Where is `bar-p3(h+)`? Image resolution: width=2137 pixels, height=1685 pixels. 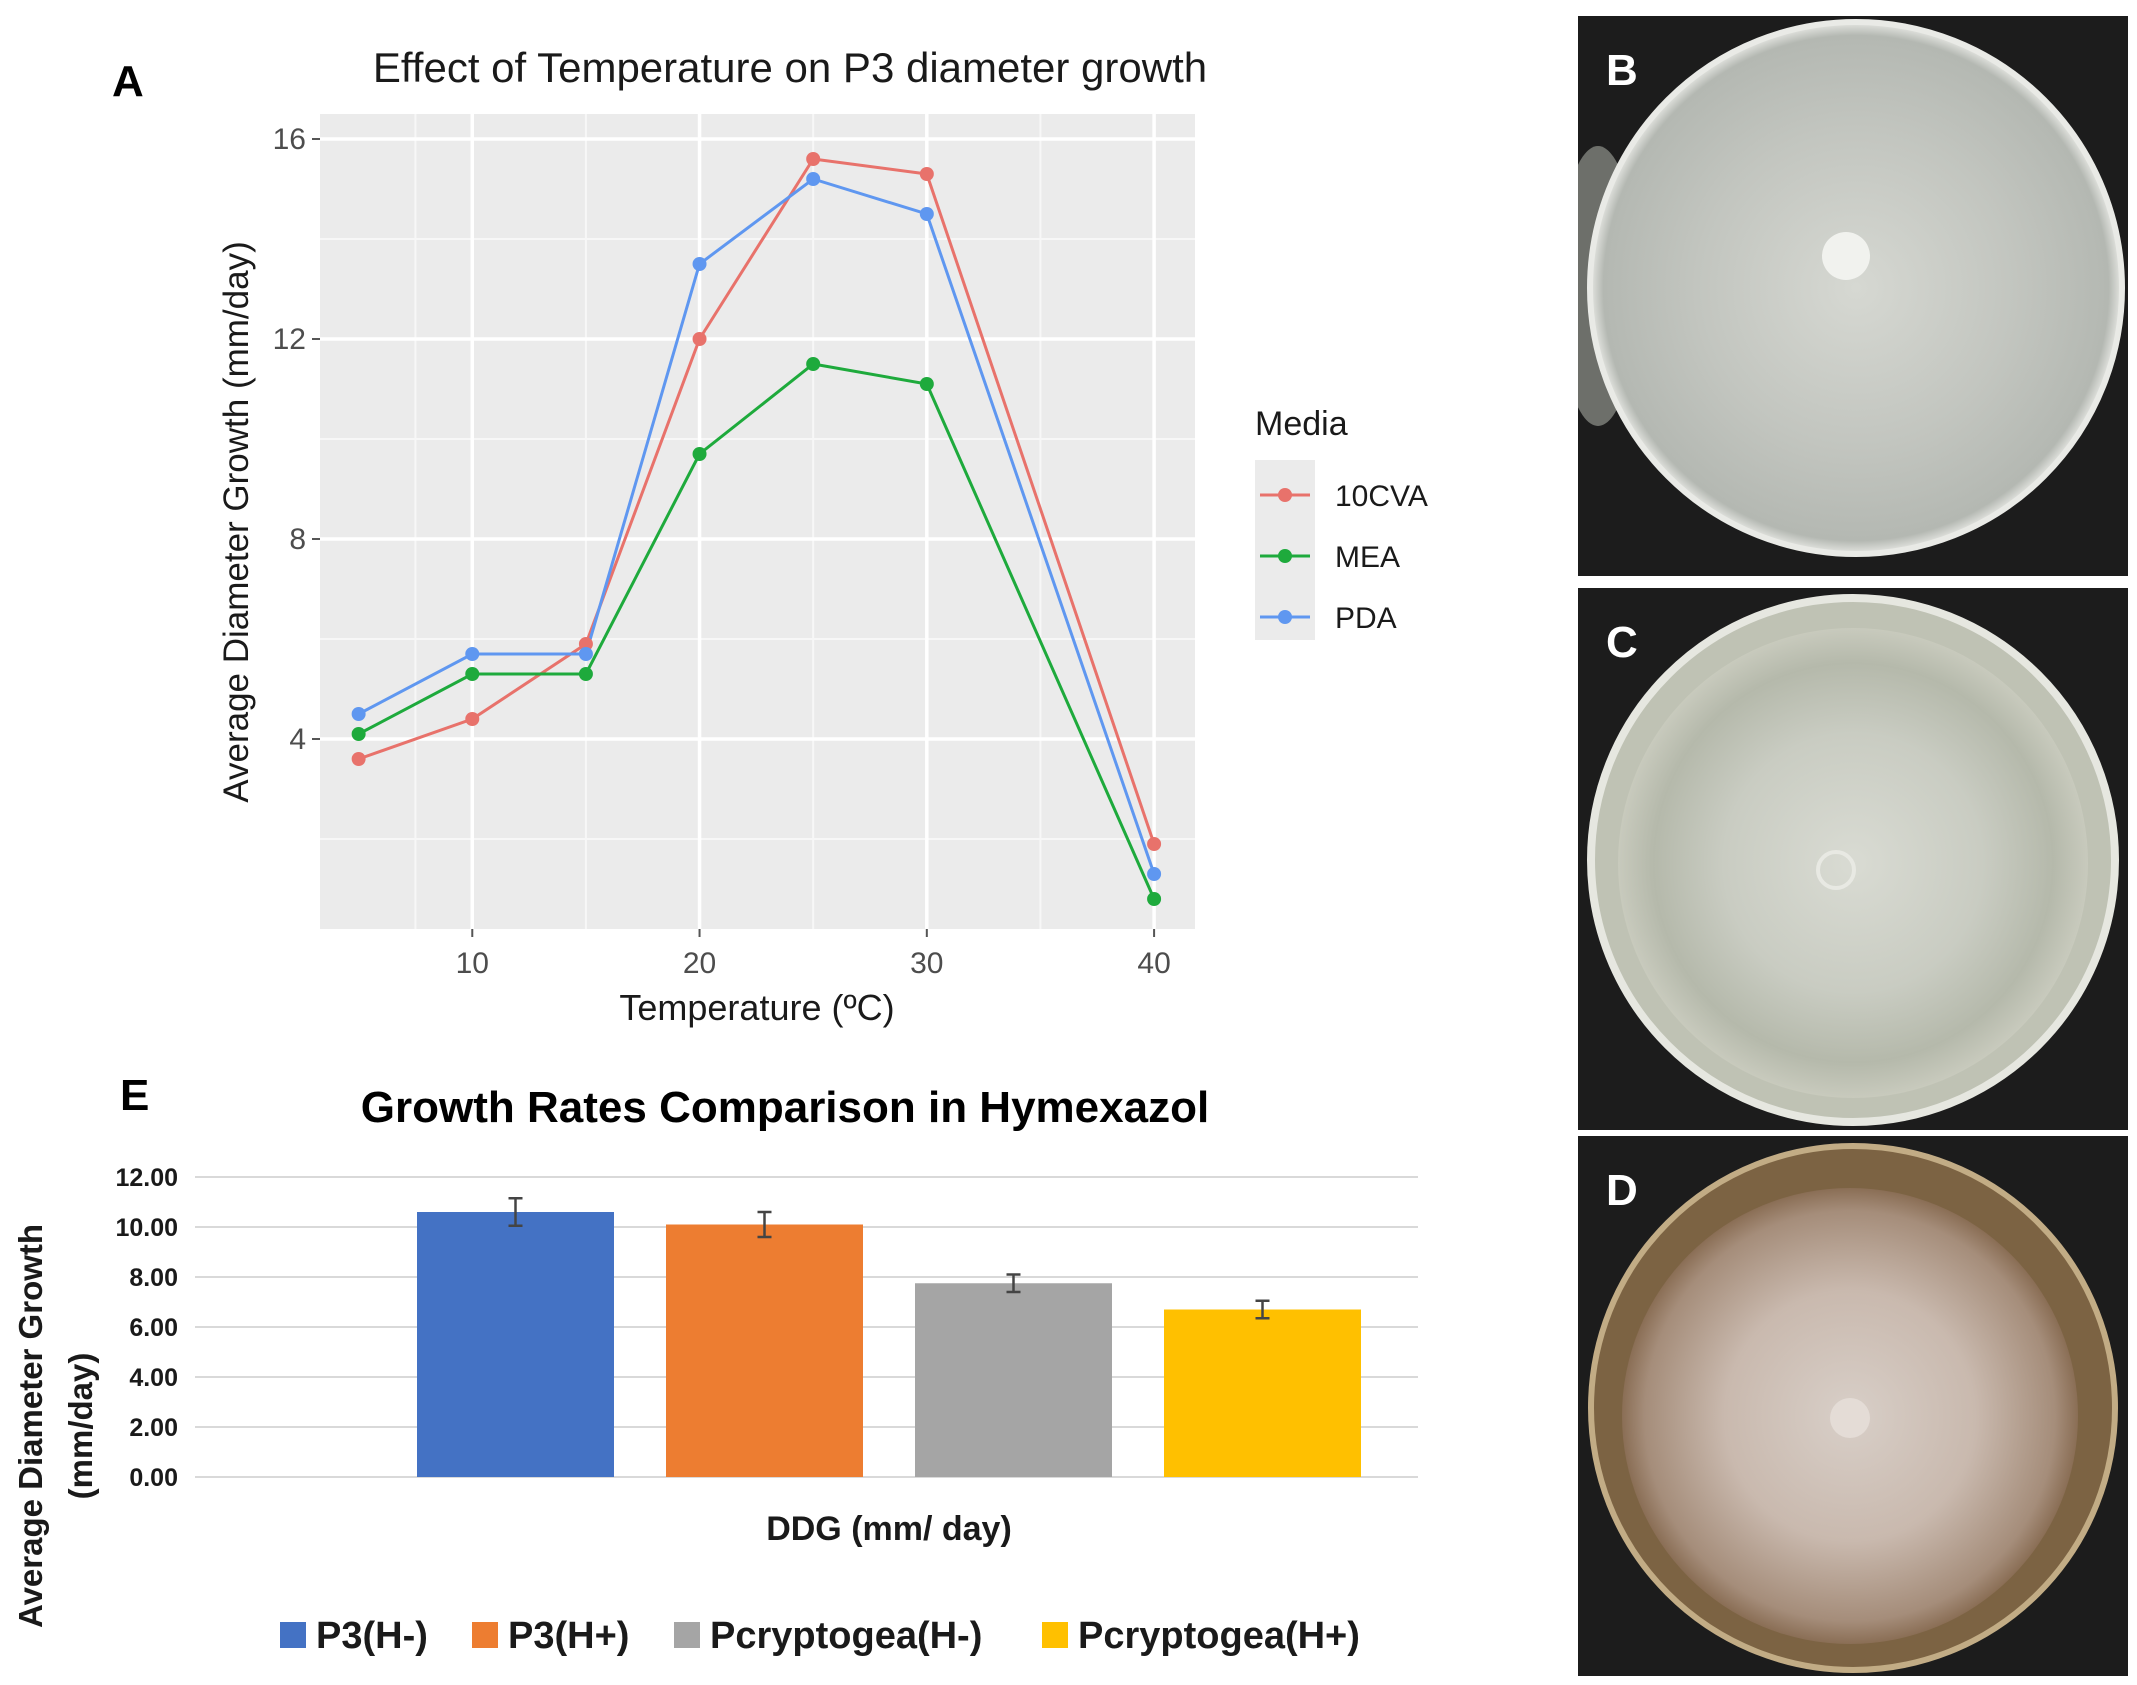 bar-p3(h+) is located at coordinates (764, 1350).